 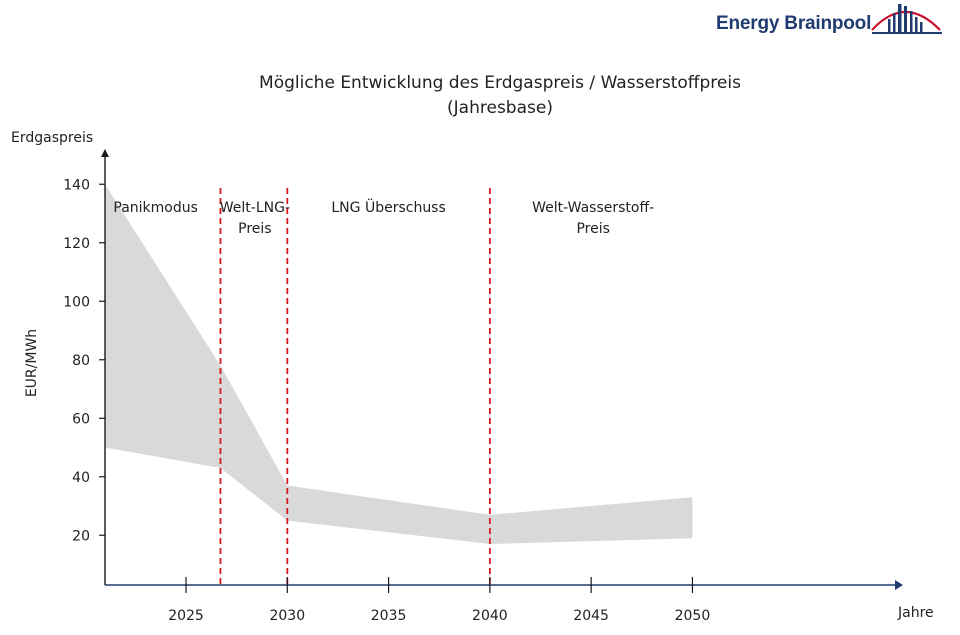 What do you see at coordinates (81, 361) in the screenshot?
I see `y-tick-label: 80` at bounding box center [81, 361].